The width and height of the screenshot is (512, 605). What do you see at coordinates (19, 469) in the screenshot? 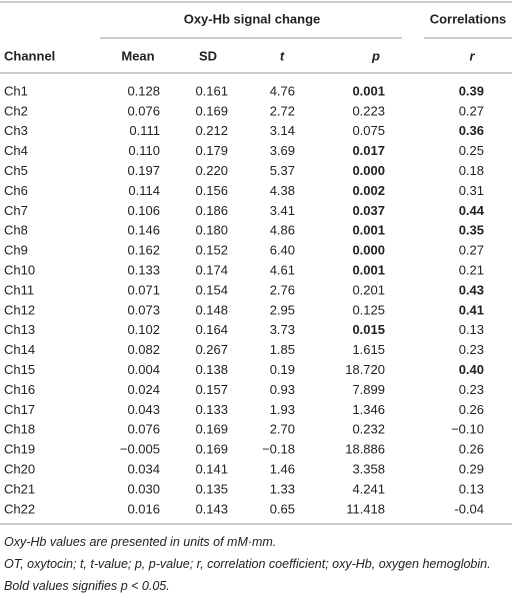
I see `row-label: Ch20` at bounding box center [19, 469].